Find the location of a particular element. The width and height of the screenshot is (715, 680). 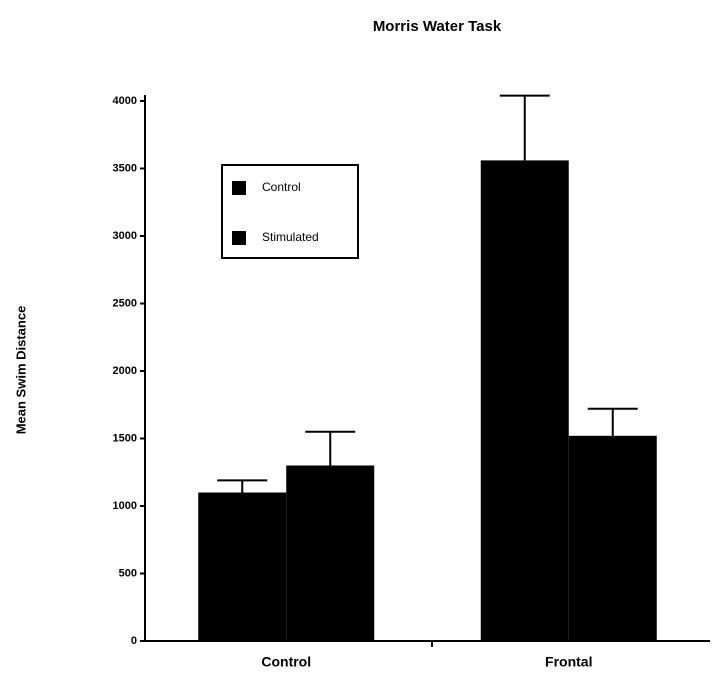

y-tick-label: 500 is located at coordinates (128, 573).